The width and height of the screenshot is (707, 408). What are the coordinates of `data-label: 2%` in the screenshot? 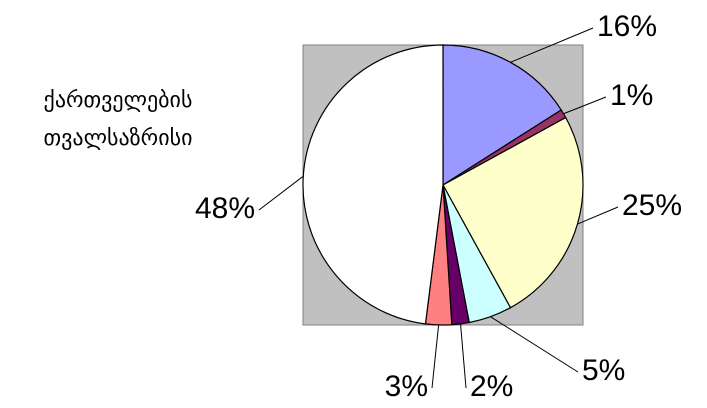 It's located at (491, 386).